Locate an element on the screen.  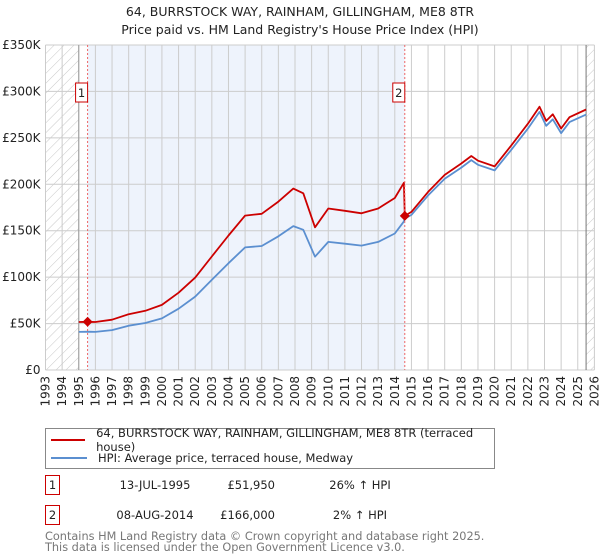
transaction-date: 13-JUL-1995 is located at coordinates (155, 485).